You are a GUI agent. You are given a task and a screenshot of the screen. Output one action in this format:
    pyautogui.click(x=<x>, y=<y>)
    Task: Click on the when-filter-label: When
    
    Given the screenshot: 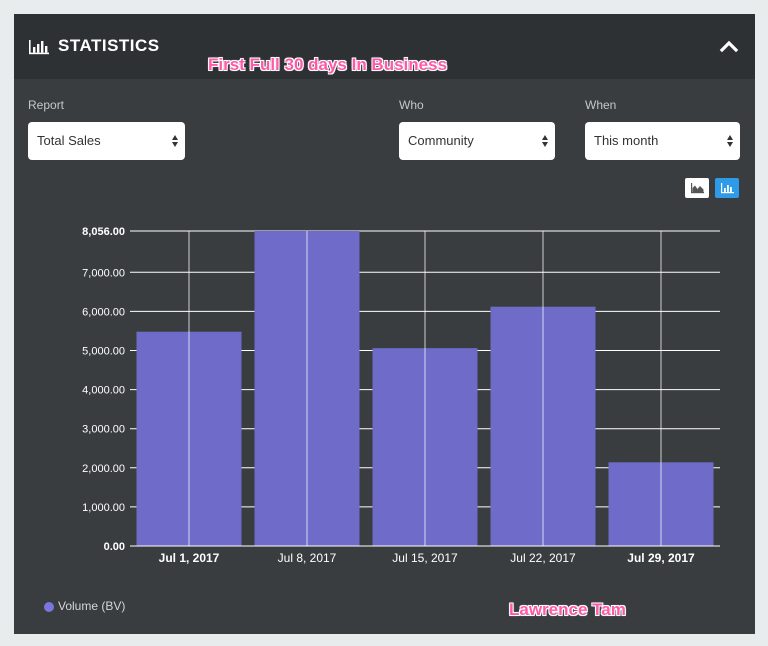 What is the action you would take?
    pyautogui.click(x=601, y=105)
    